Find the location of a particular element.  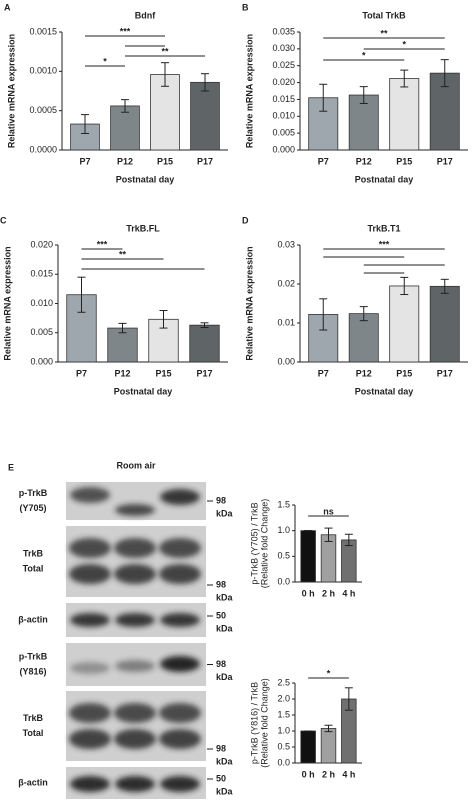

row-label: (Y705) is located at coordinates (32, 508).